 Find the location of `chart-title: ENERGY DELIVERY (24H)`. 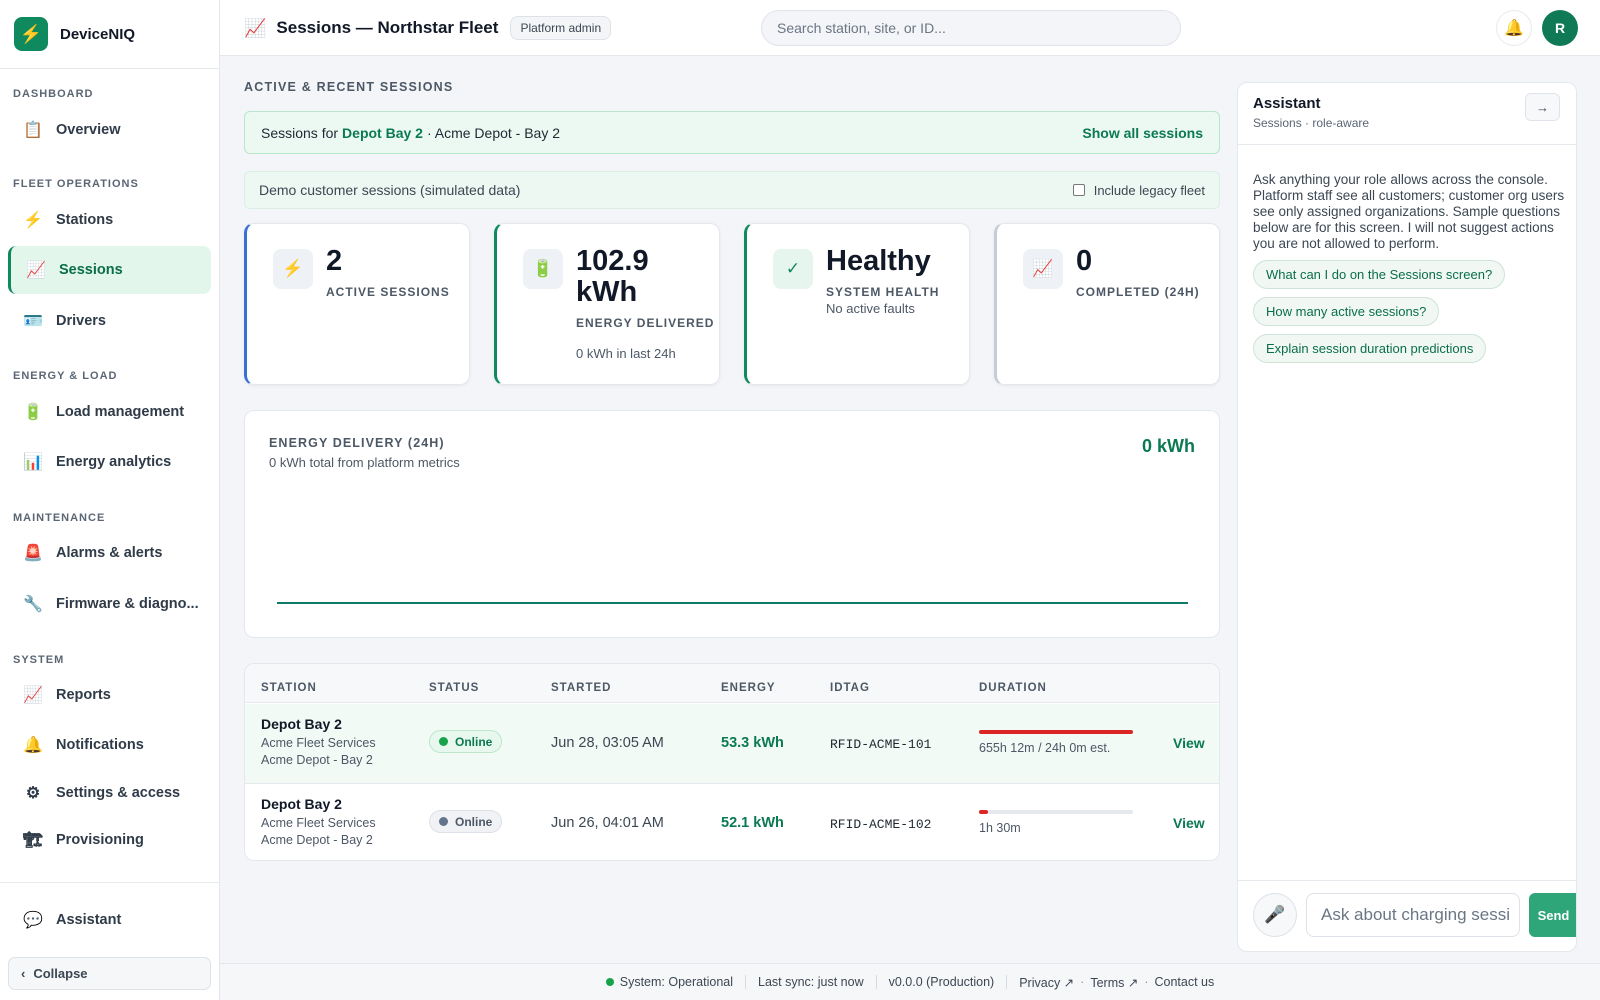

chart-title: ENERGY DELIVERY (24H) is located at coordinates (357, 443).